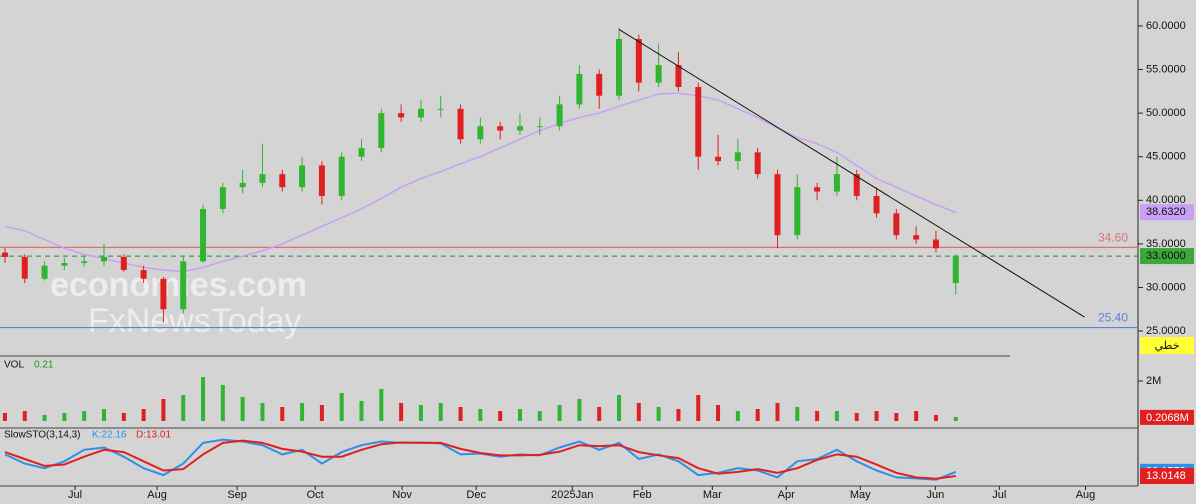 The width and height of the screenshot is (1196, 504). What do you see at coordinates (109, 435) in the screenshot?
I see `stoch-k-label: K:22.16` at bounding box center [109, 435].